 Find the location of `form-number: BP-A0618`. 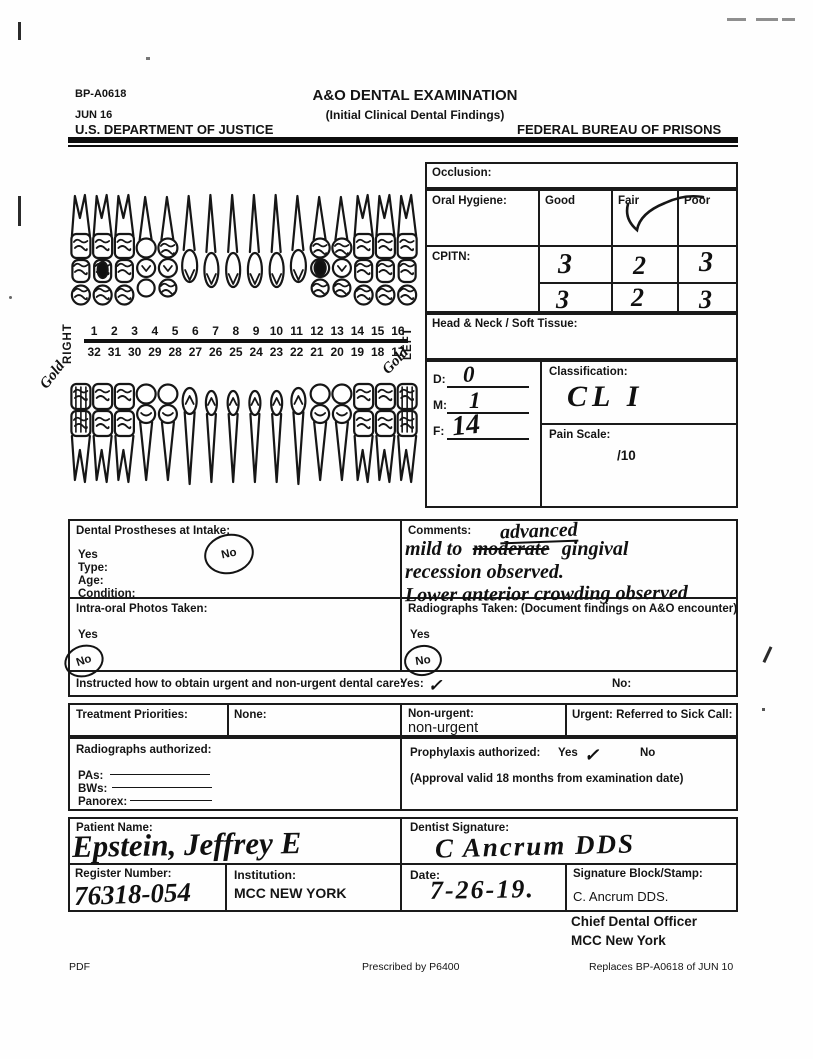

form-number: BP-A0618 is located at coordinates (101, 94).